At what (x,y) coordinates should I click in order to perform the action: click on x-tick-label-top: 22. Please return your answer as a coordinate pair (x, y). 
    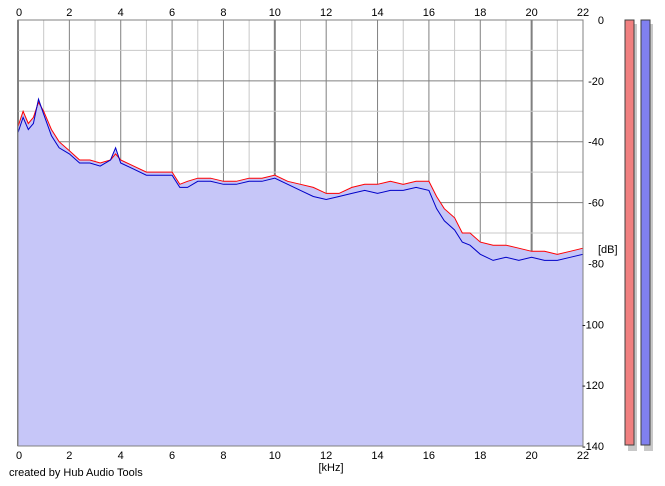
    Looking at the image, I should click on (583, 13).